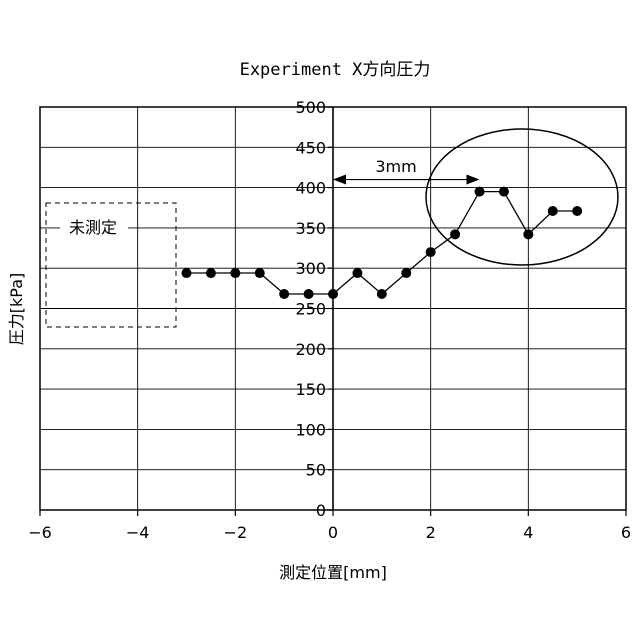 The image size is (640, 640). I want to click on unmeasured-label: 未測定, so click(93, 227).